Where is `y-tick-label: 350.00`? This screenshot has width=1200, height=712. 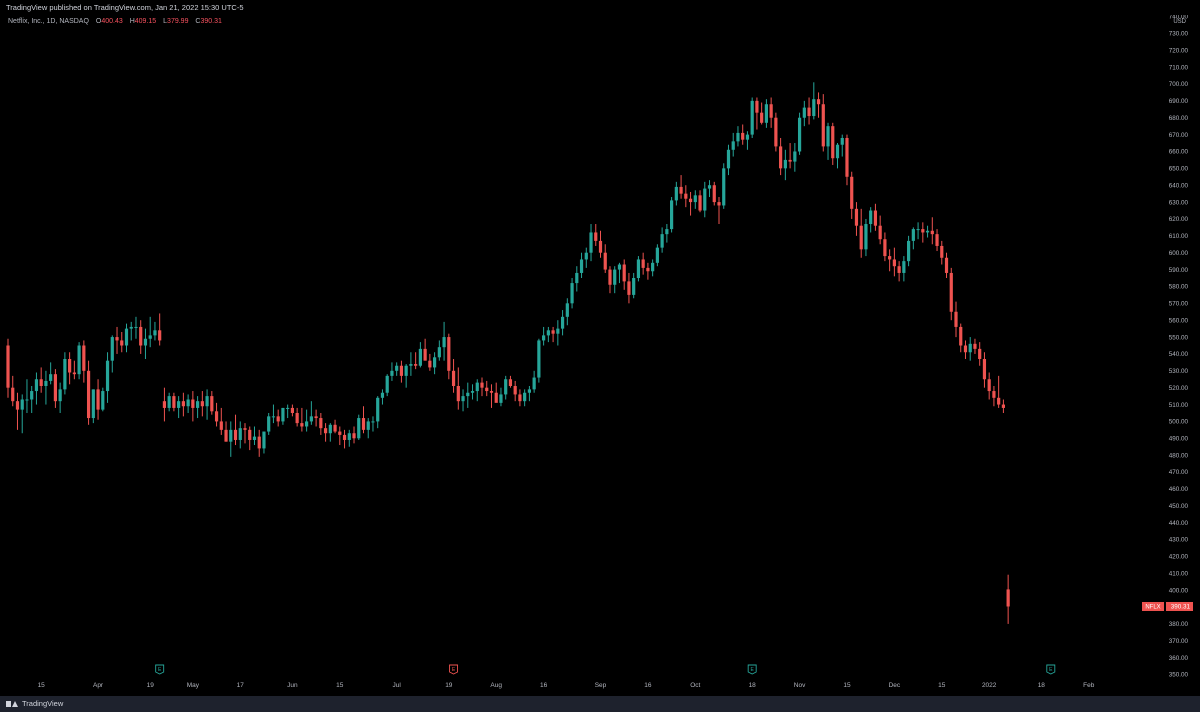
y-tick-label: 350.00 is located at coordinates (1179, 675).